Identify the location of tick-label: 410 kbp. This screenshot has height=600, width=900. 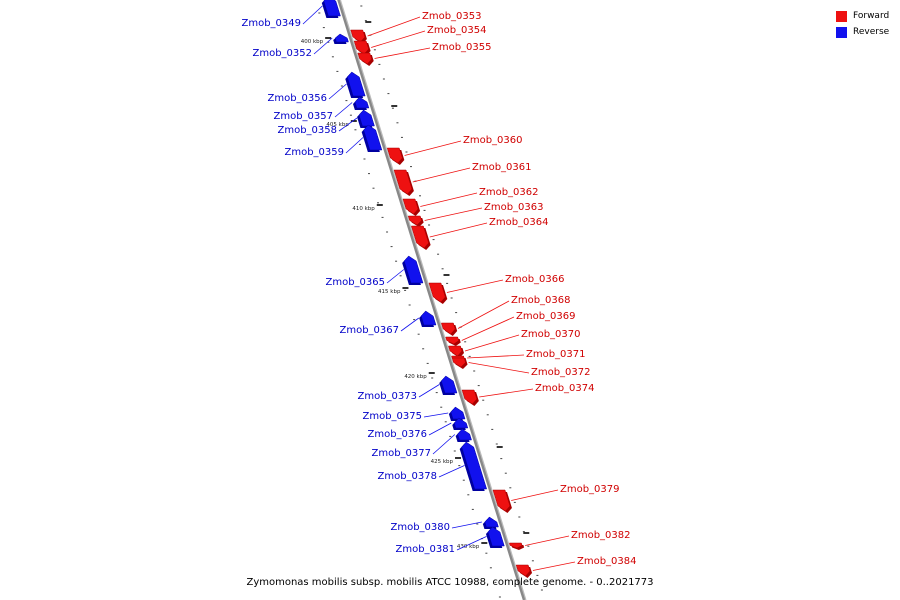
(363, 209).